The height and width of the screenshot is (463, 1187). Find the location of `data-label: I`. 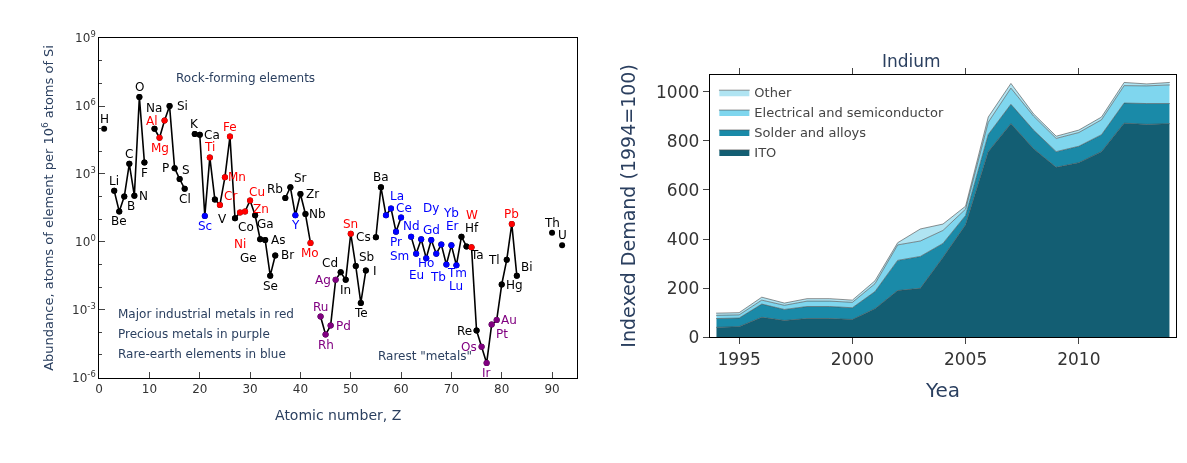

data-label: I is located at coordinates (375, 271).